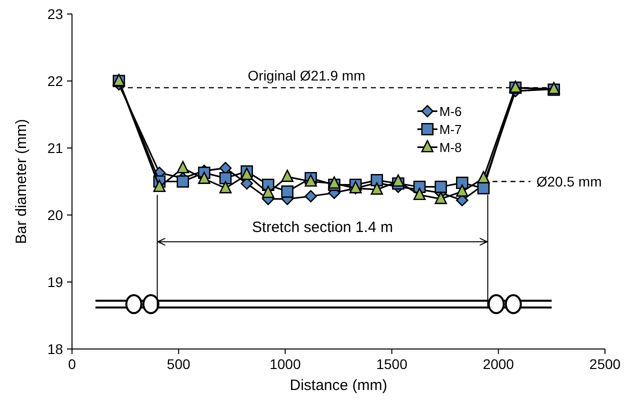 This screenshot has width=630, height=406. I want to click on y-tick-label: 20, so click(55, 215).